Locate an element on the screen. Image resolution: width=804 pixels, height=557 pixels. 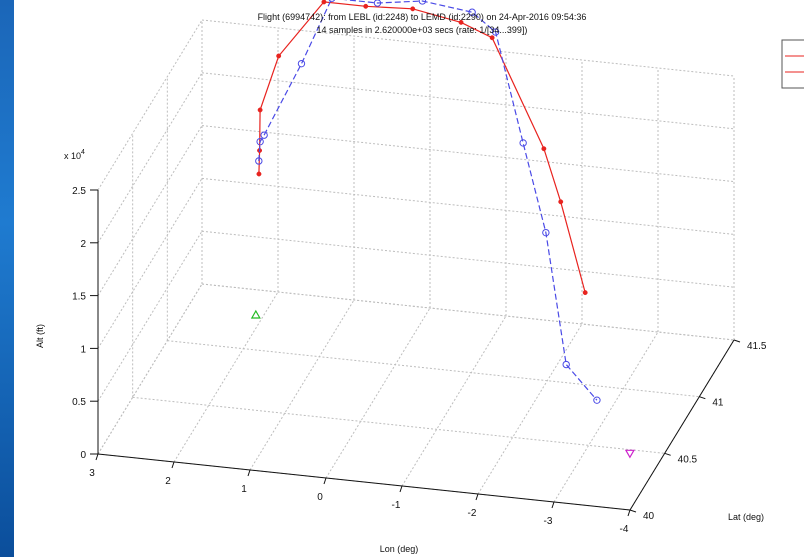
legend is located at coordinates (792, 64).